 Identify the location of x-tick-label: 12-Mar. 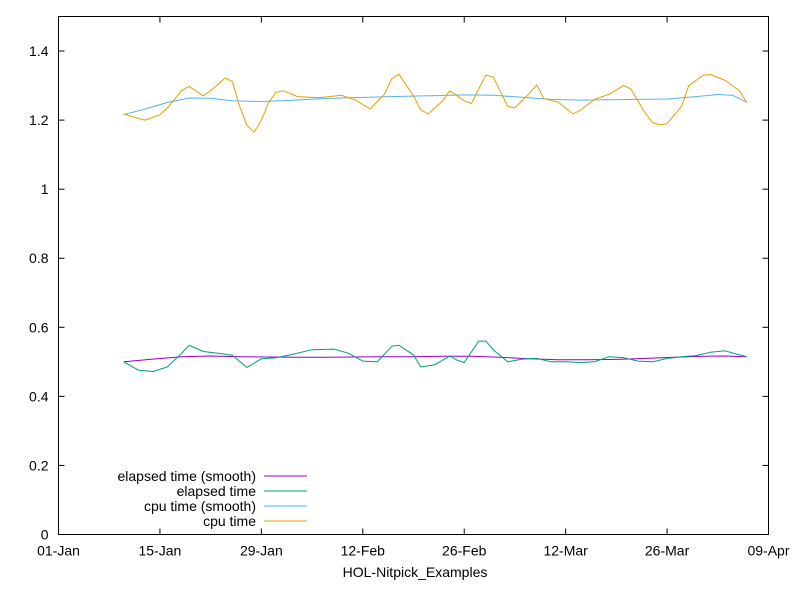
(565, 551).